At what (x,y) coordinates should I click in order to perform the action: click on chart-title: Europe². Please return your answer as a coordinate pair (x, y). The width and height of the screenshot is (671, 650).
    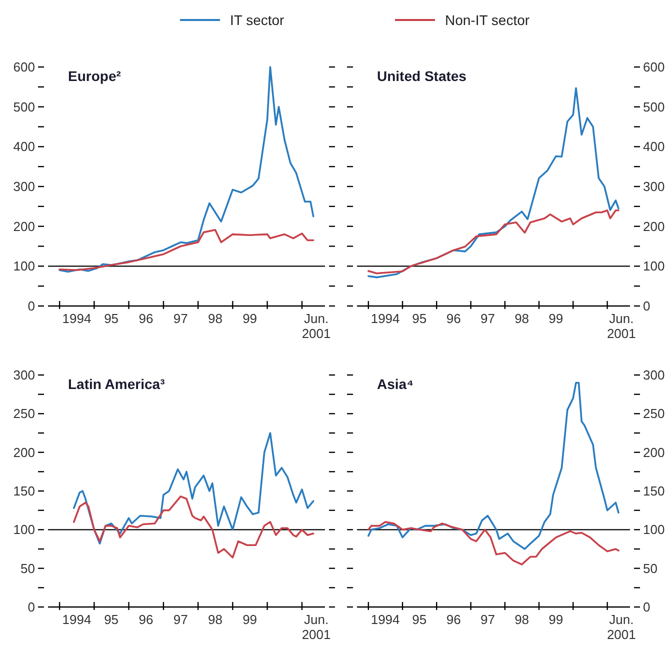
    Looking at the image, I should click on (95, 76).